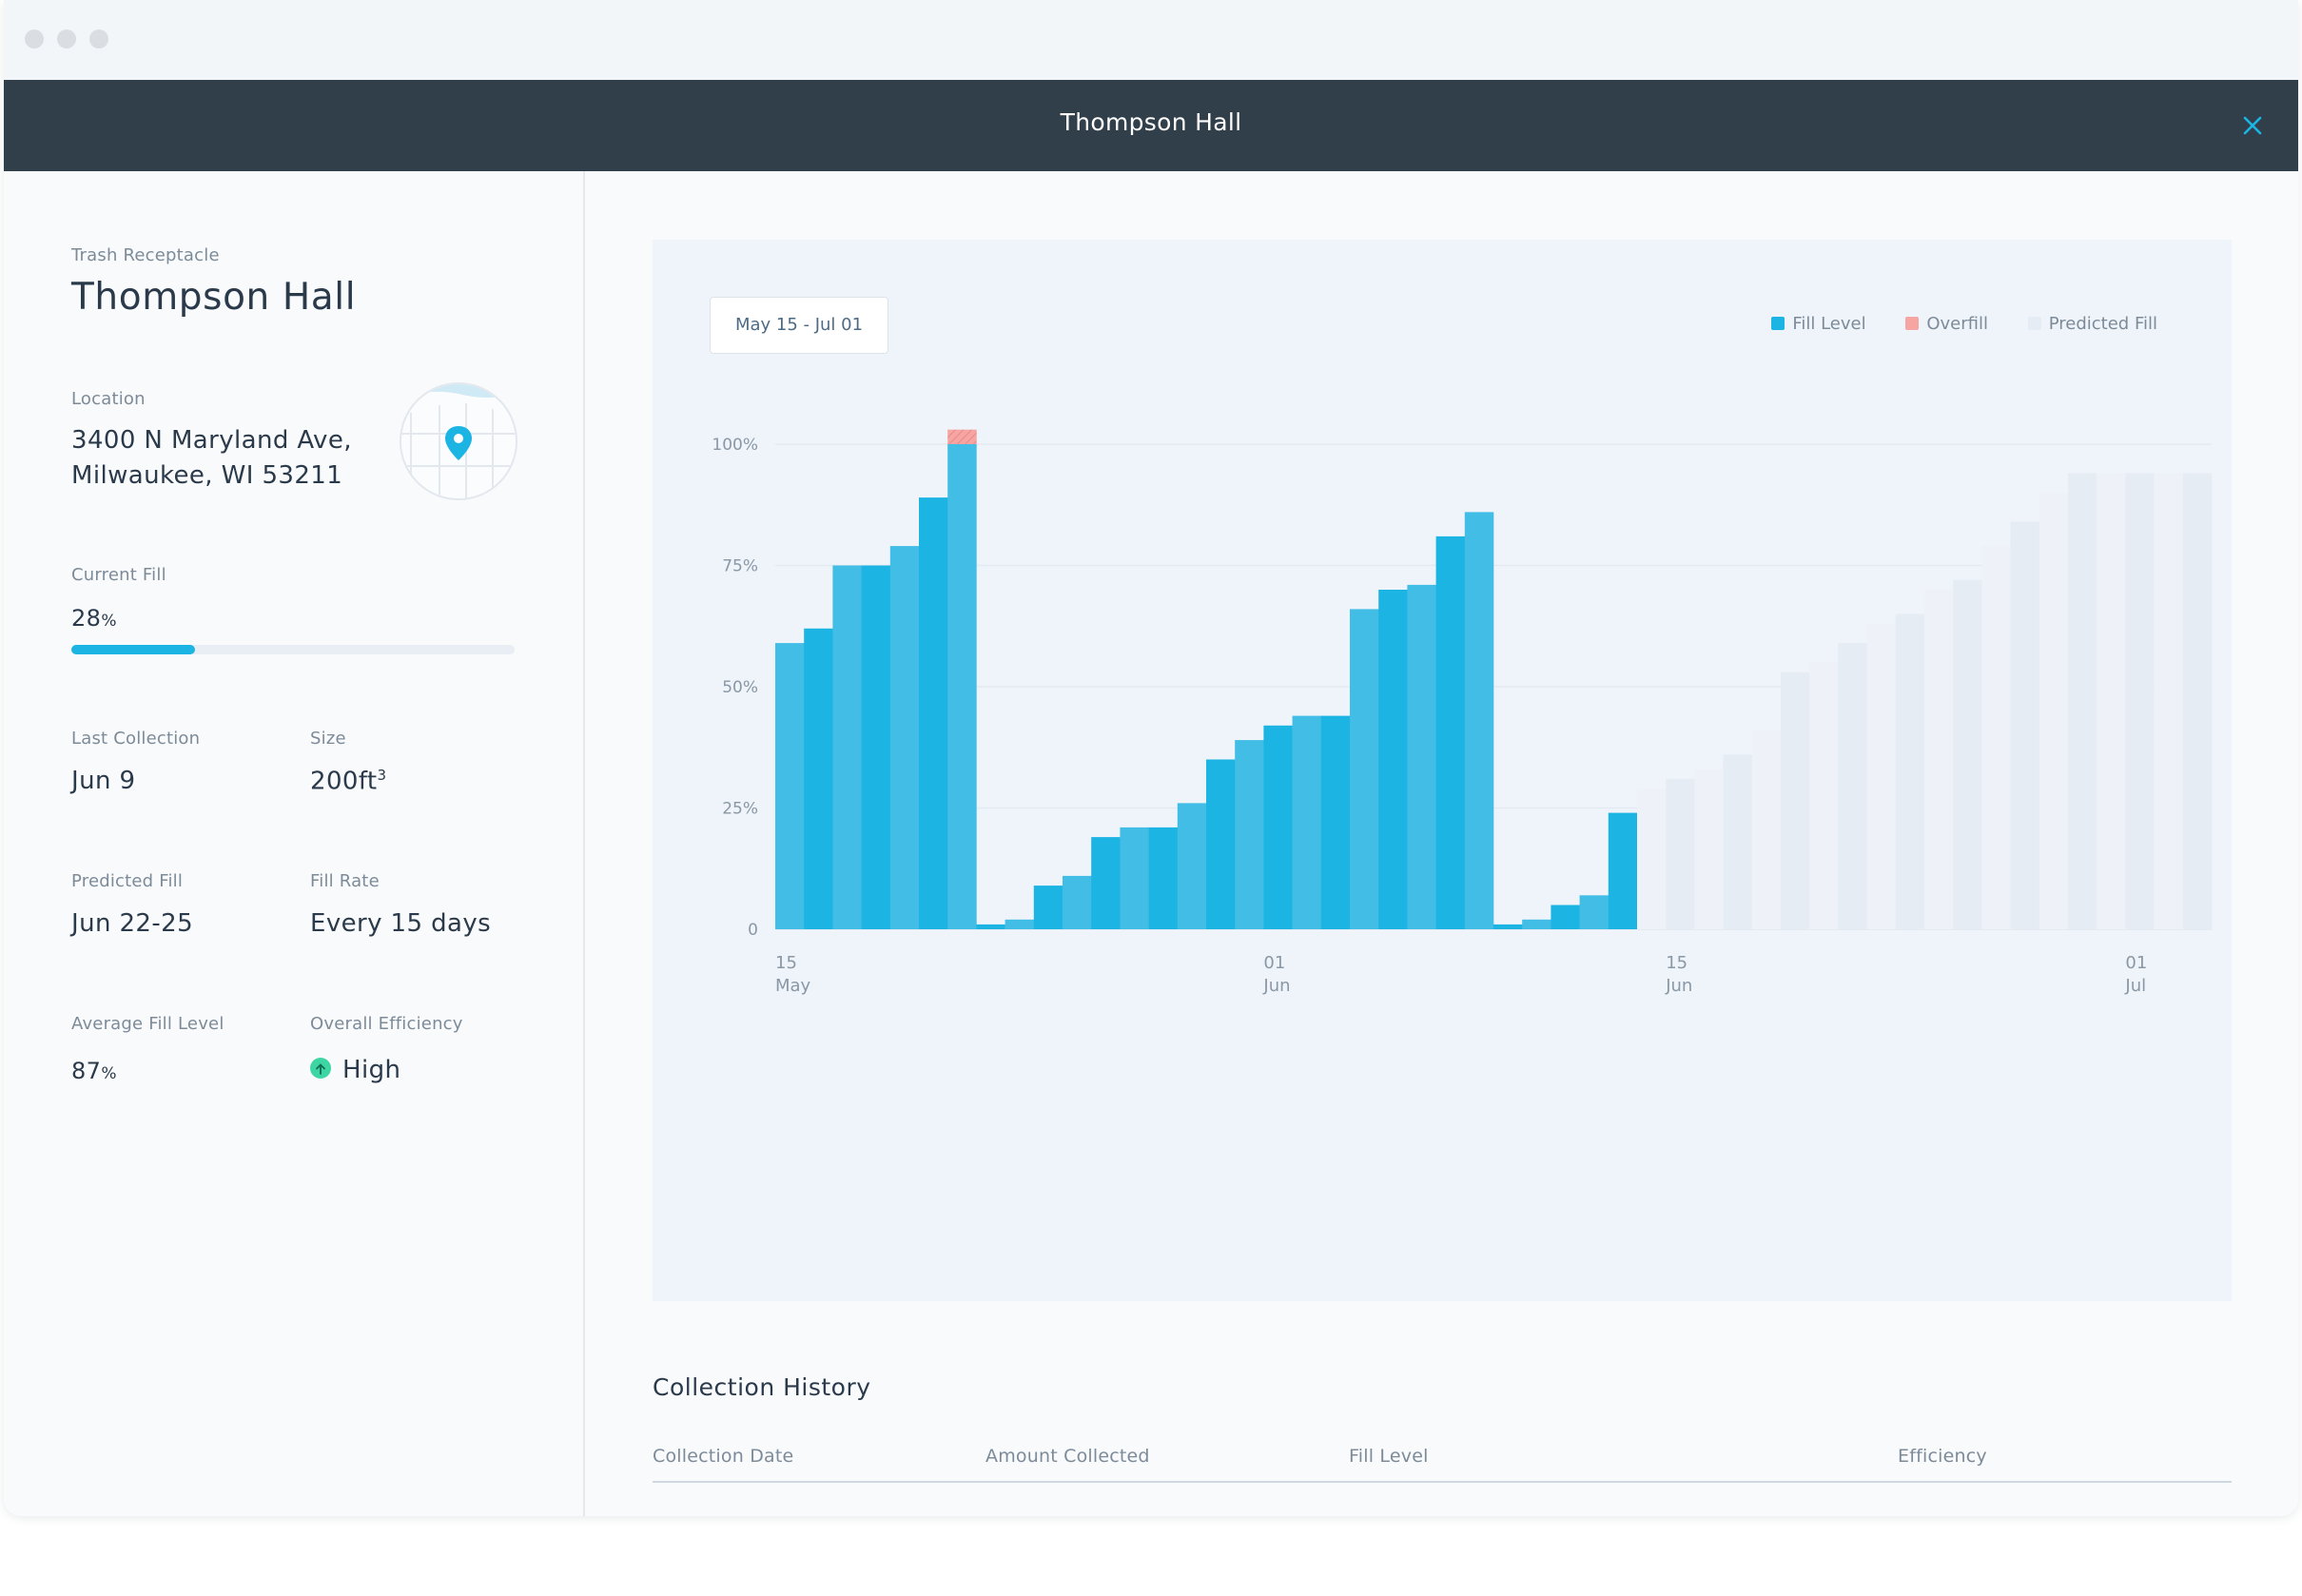 The image size is (2302, 1596). Describe the element at coordinates (2252, 125) in the screenshot. I see `close-icon` at that location.